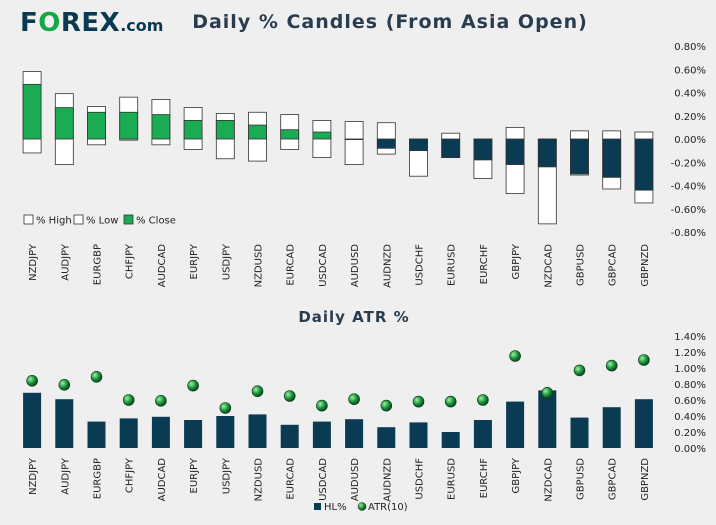 This screenshot has height=525, width=716. Describe the element at coordinates (33, 476) in the screenshot. I see `atr-x-tick-label: NZDJPY` at that location.